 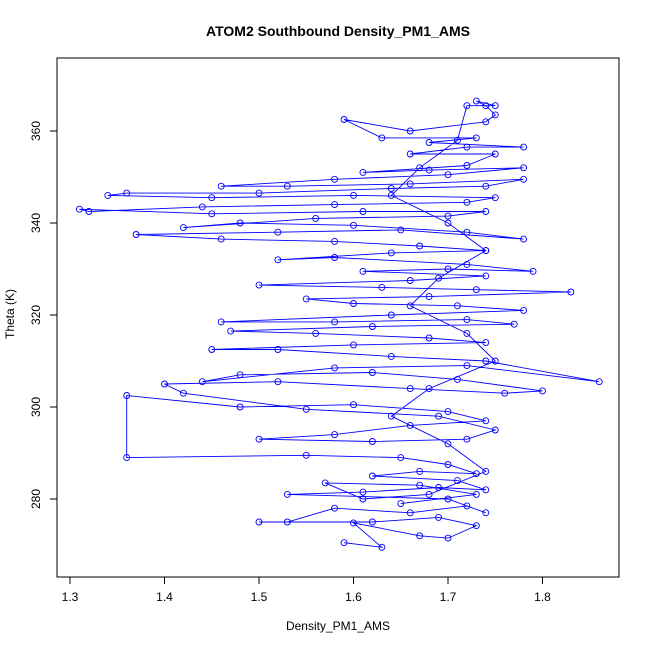 I want to click on x-axis-label: Density_PM1_AMS, so click(x=338, y=626).